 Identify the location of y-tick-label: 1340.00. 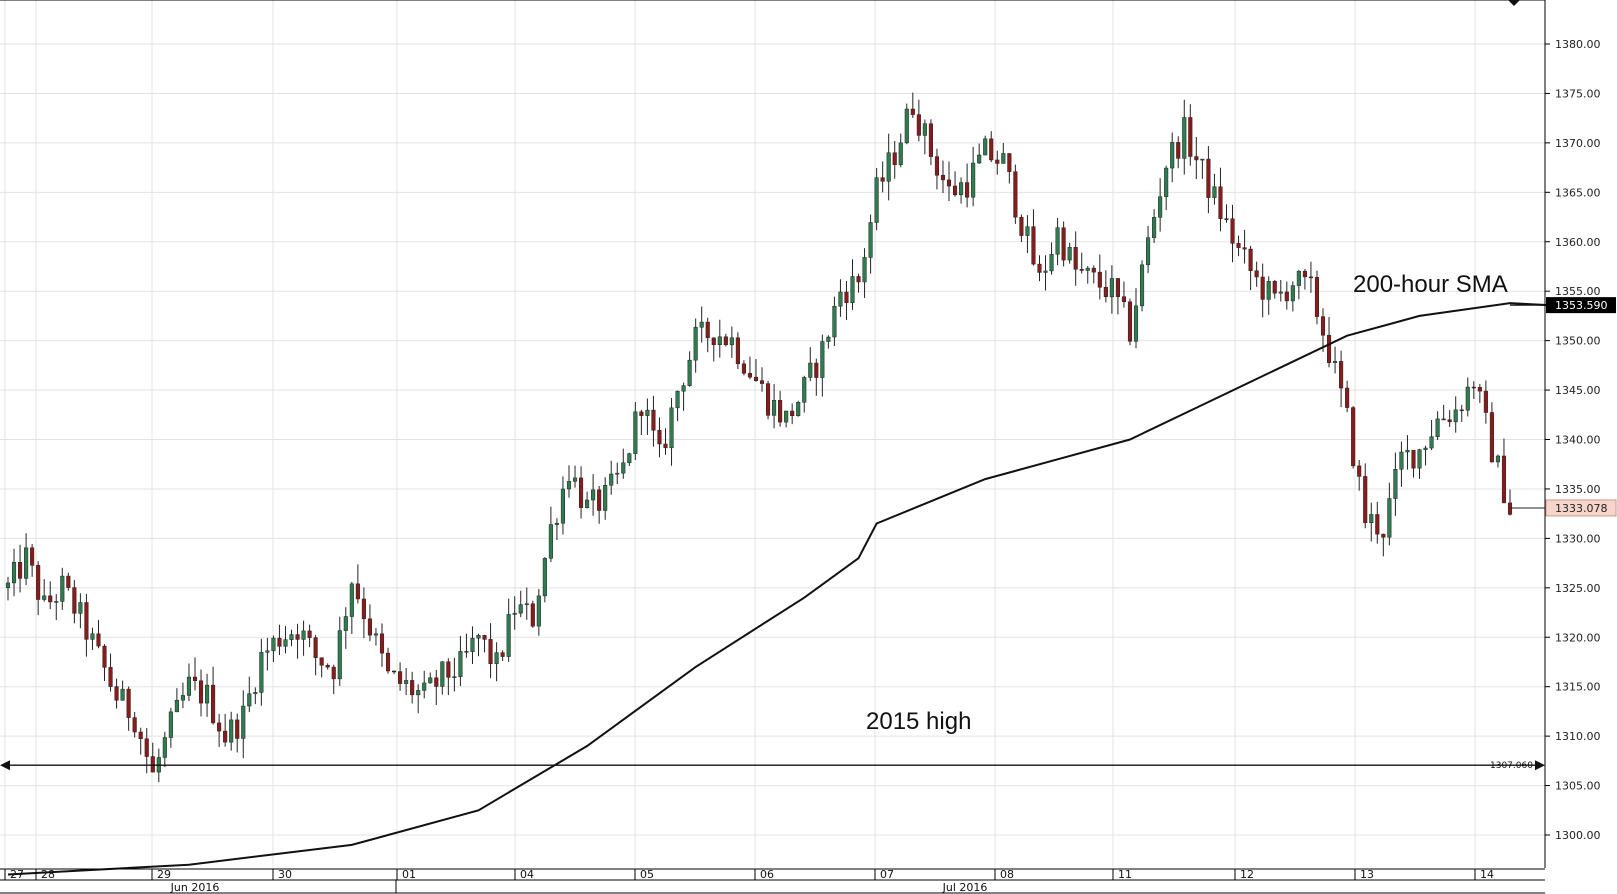
(1578, 440).